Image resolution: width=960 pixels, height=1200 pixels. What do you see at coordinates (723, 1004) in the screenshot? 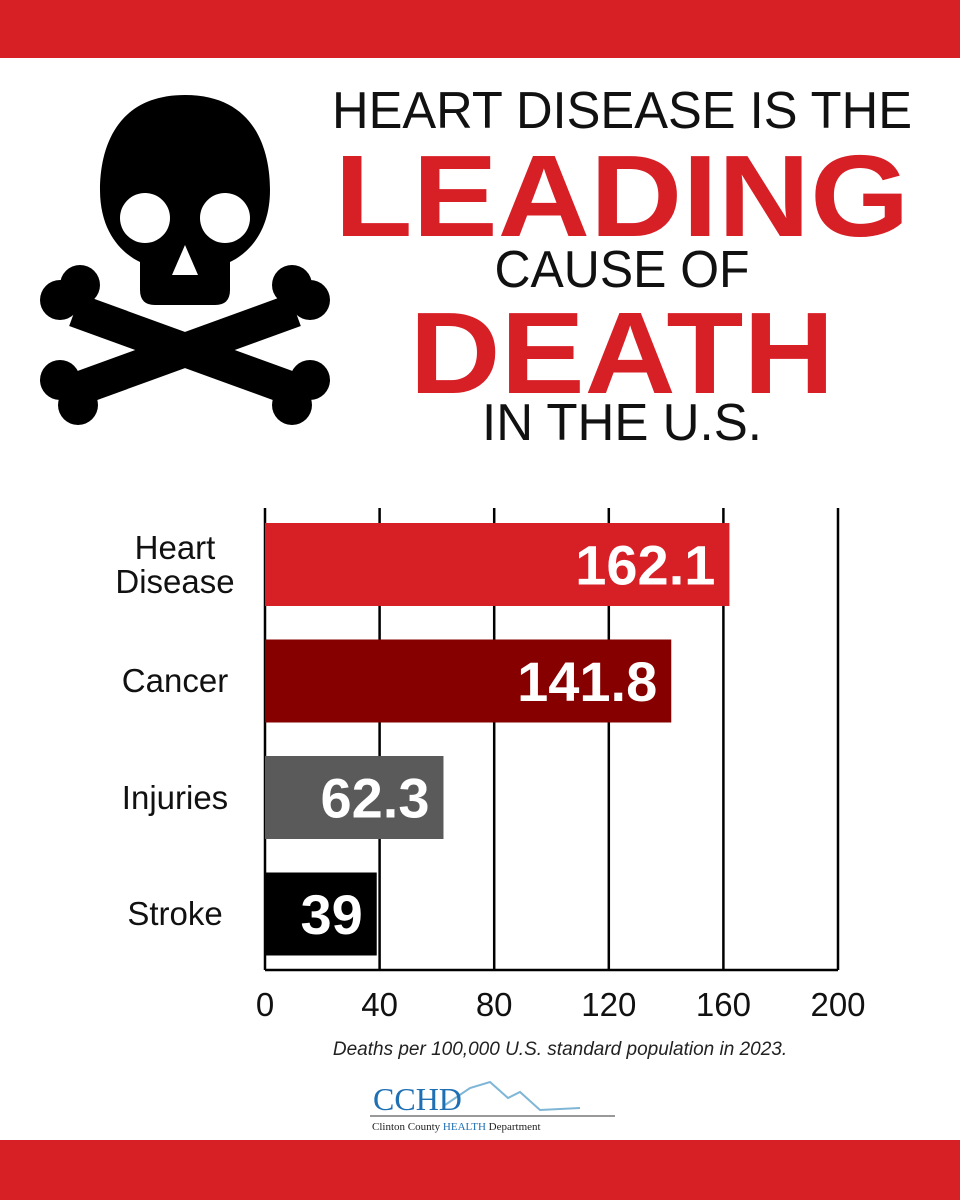
I see `x-tick-label: 160` at bounding box center [723, 1004].